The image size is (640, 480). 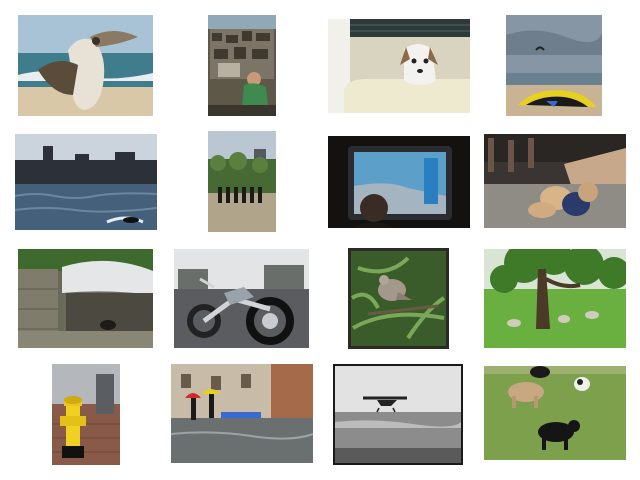 What do you see at coordinates (85, 65) in the screenshot?
I see `thumbnail-pelican-on-beach` at bounding box center [85, 65].